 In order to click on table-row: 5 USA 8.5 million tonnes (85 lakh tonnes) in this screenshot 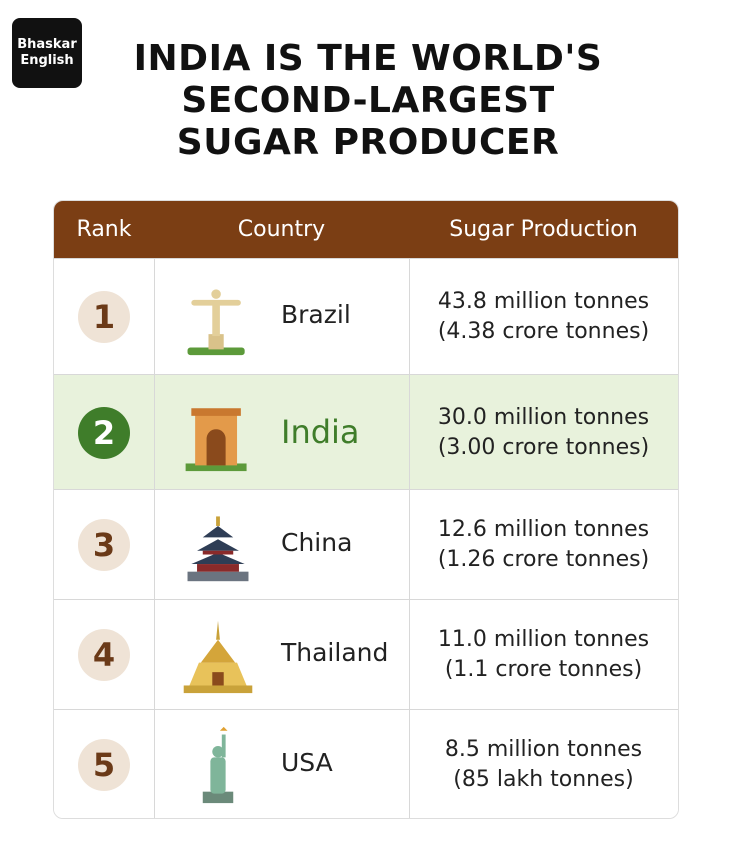, I will do `click(366, 763)`.